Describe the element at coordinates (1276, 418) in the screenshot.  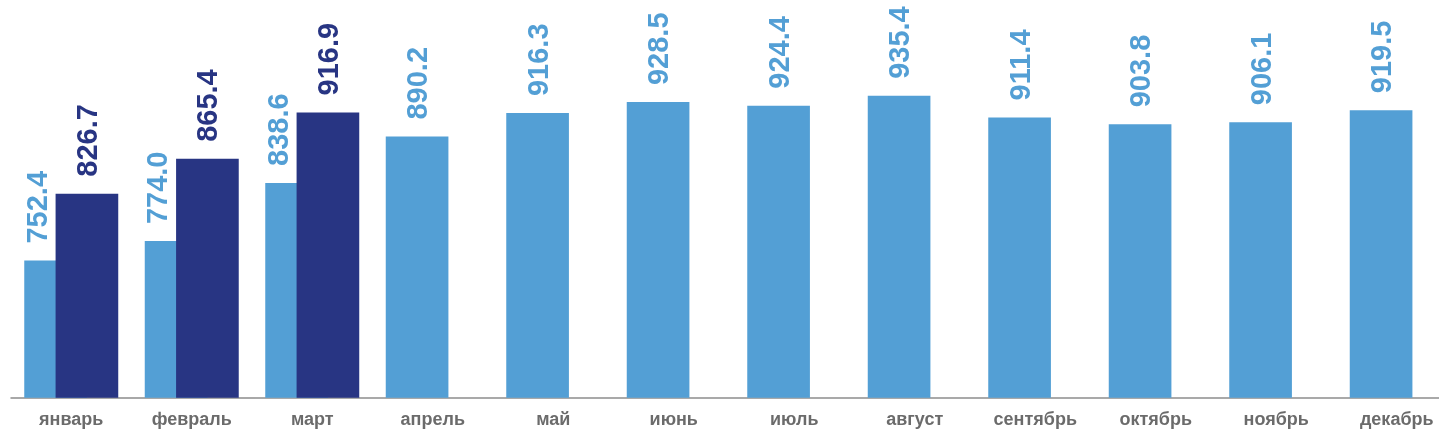
I see `x-tick-label: ноябрь` at that location.